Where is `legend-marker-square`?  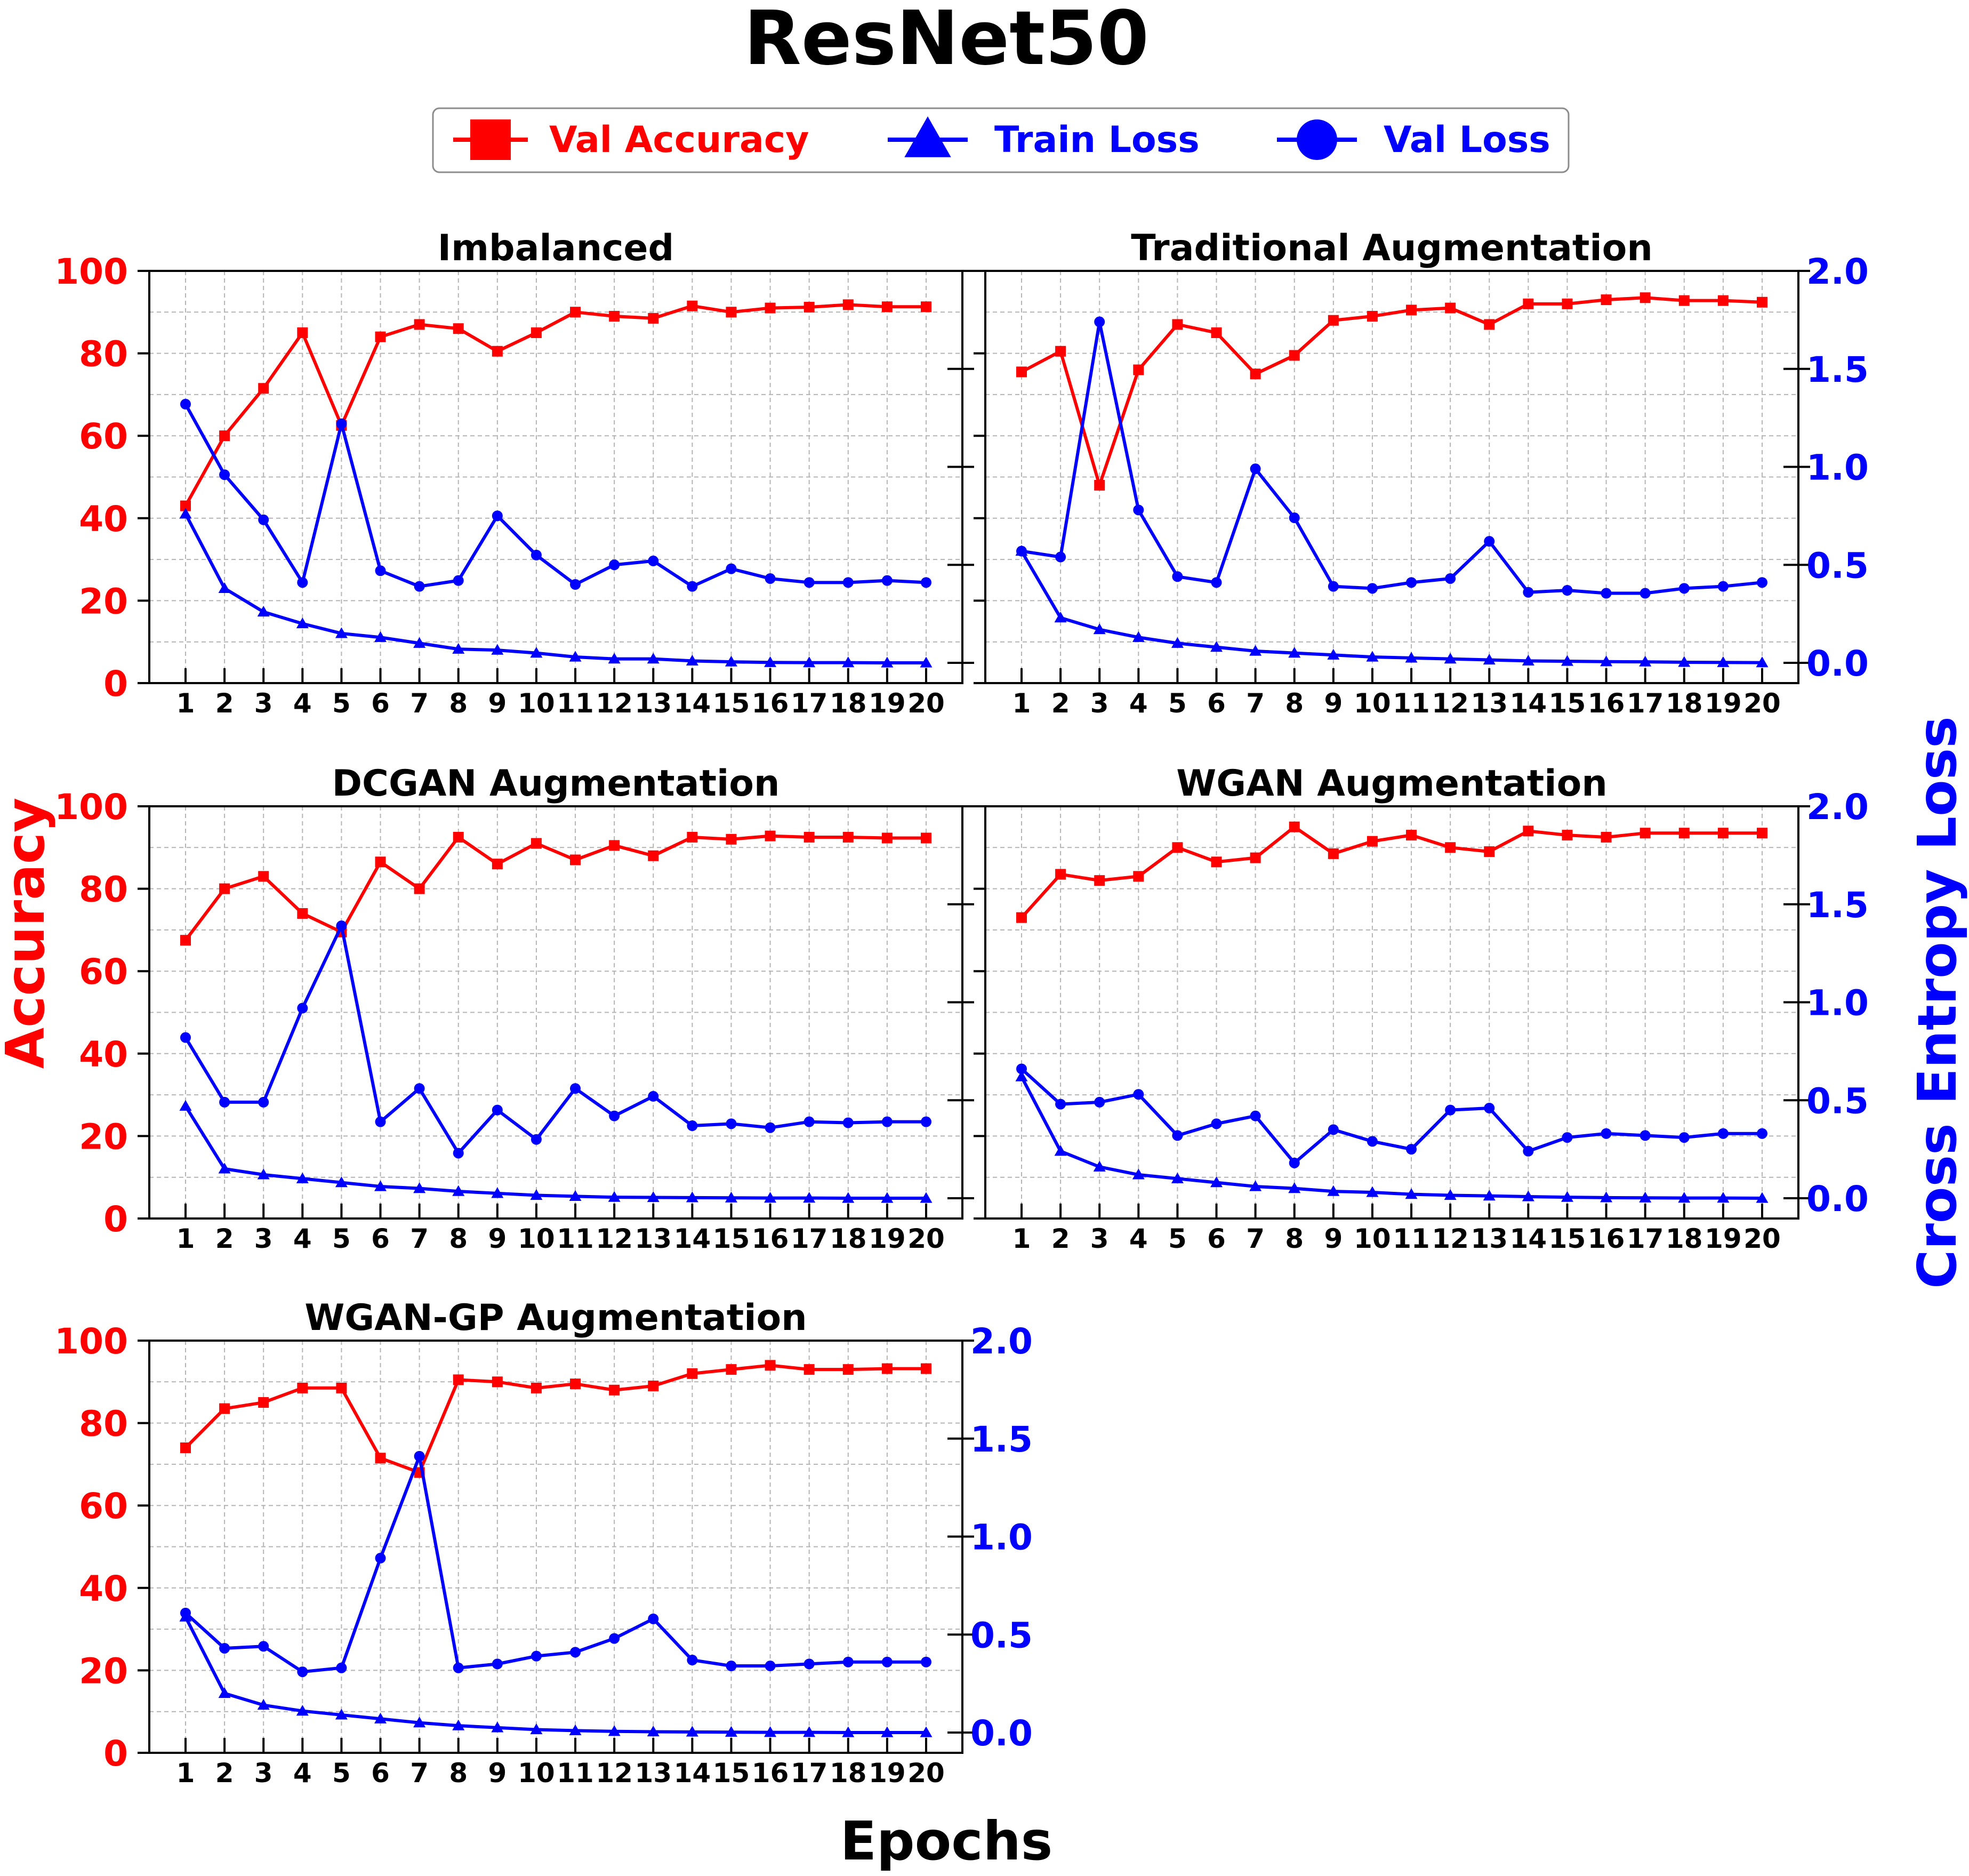 legend-marker-square is located at coordinates (490, 139).